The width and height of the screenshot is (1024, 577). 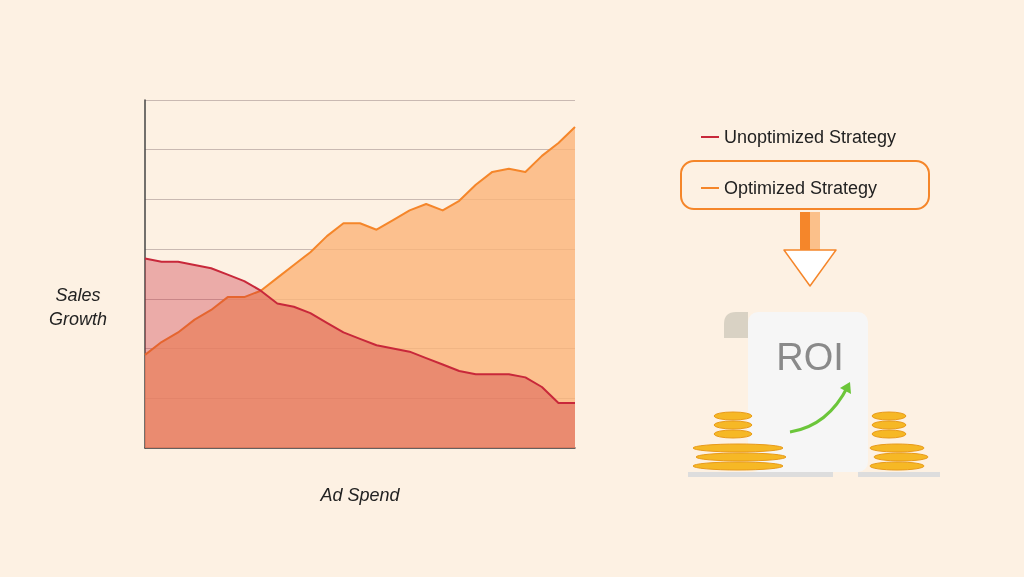 I want to click on text: ROI, so click(x=810, y=357).